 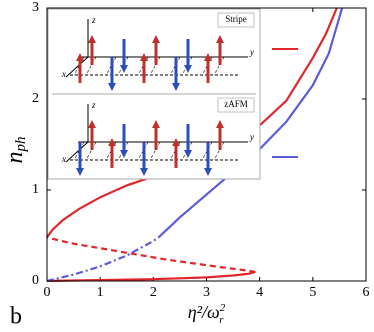 I want to click on y-label-base: n, so click(x=15, y=158).